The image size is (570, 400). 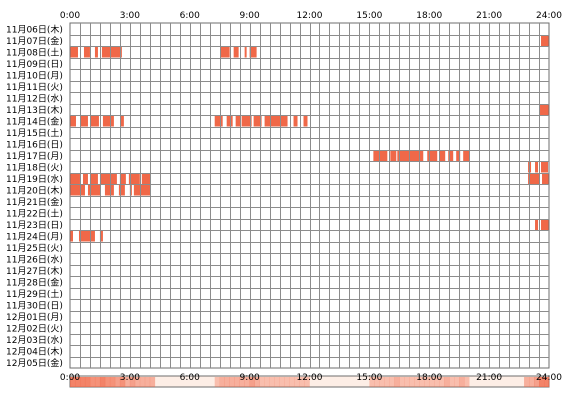 What do you see at coordinates (34, 133) in the screenshot?
I see `date-label: 11月15日(土)` at bounding box center [34, 133].